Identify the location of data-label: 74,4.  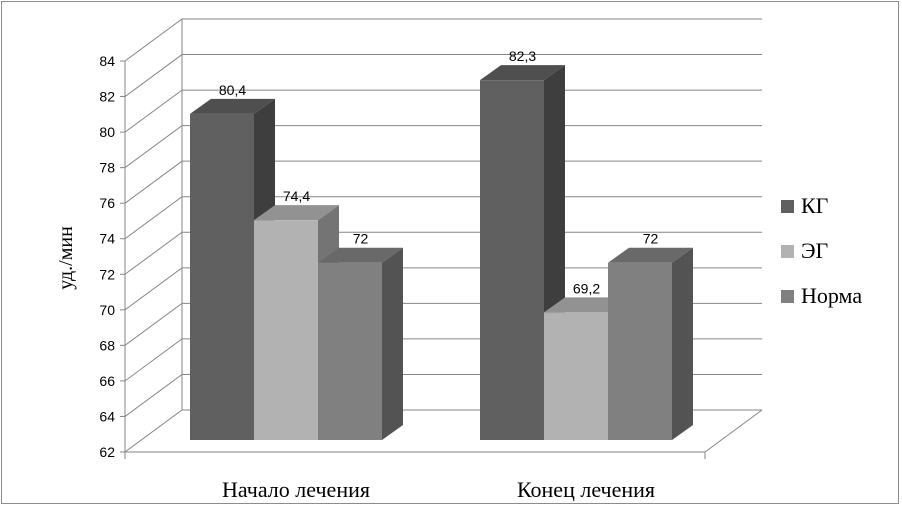
(296, 196).